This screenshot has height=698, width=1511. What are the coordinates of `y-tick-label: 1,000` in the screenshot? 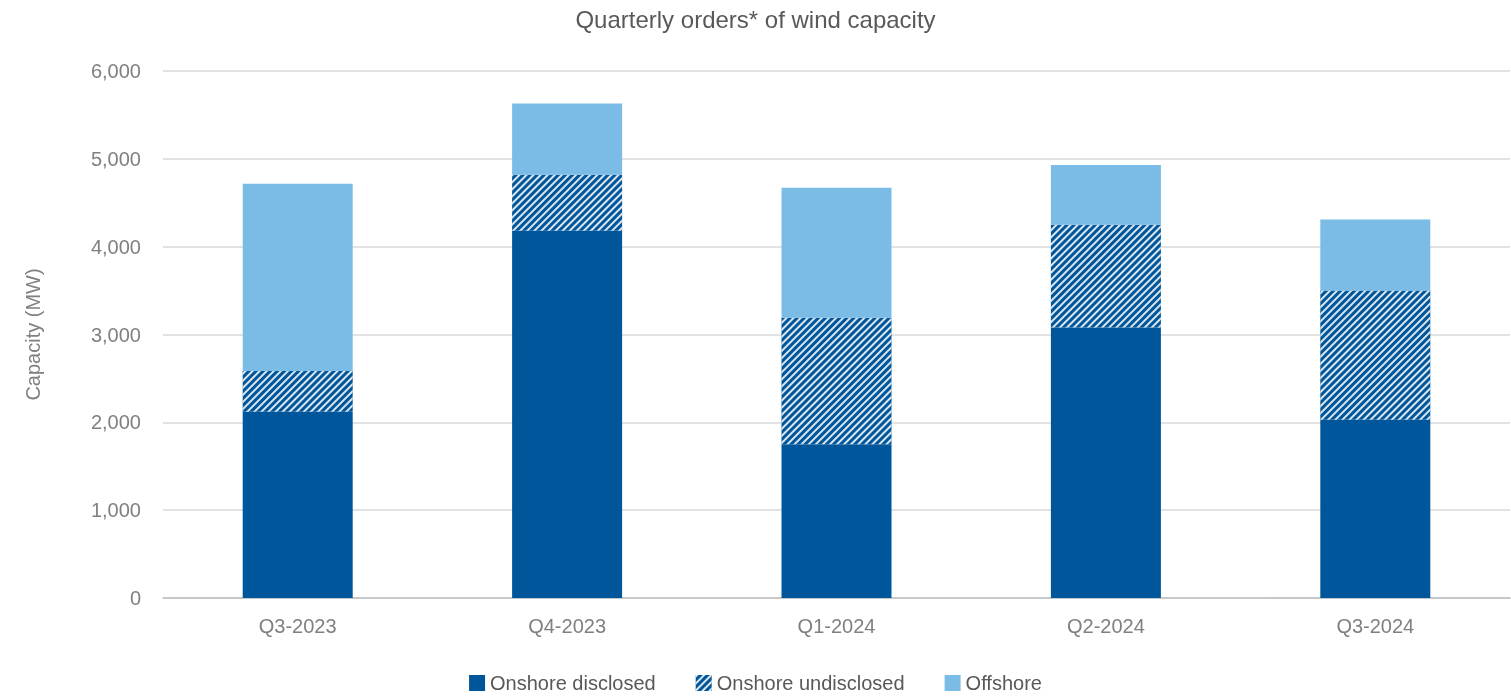 It's located at (115, 510).